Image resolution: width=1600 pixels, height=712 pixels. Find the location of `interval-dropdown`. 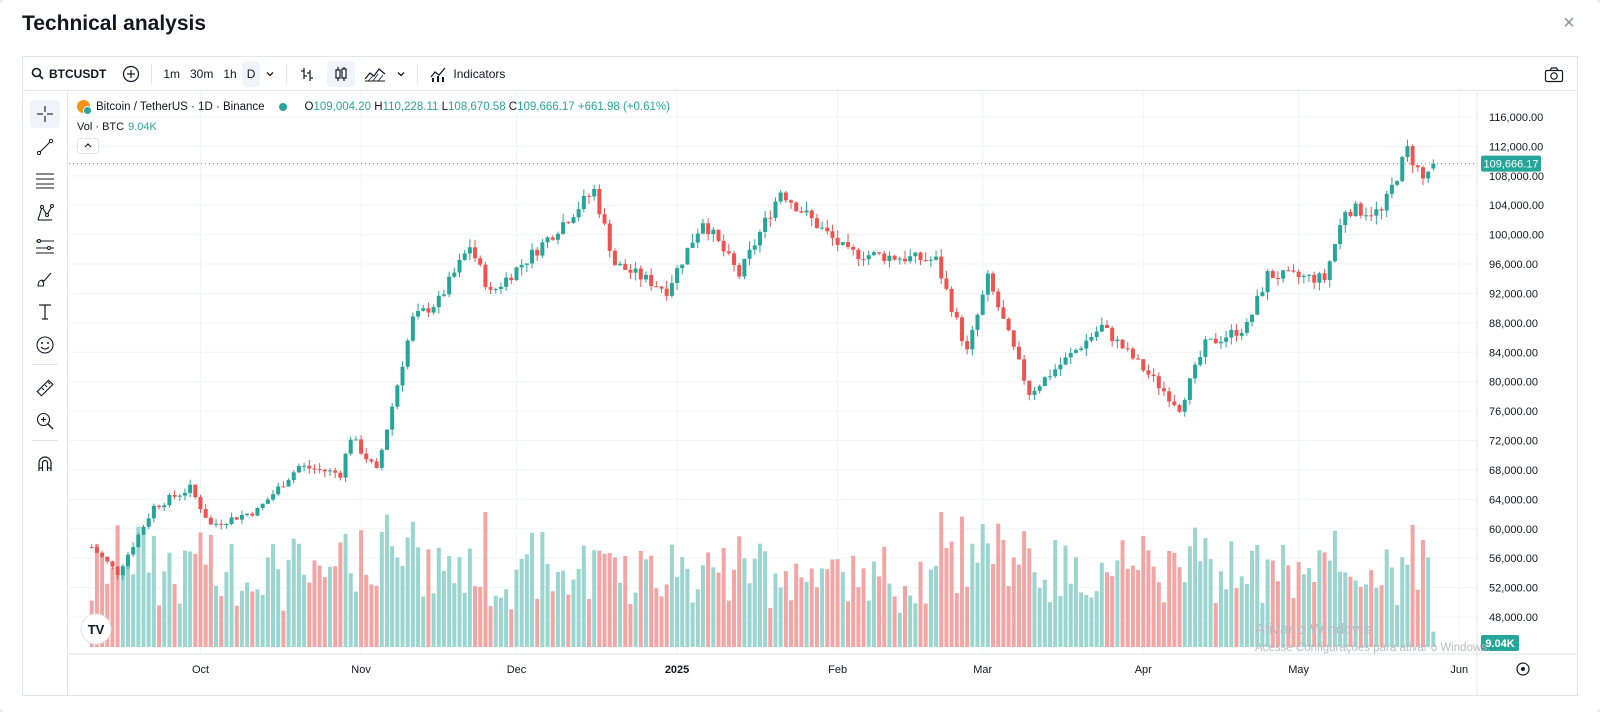

interval-dropdown is located at coordinates (270, 74).